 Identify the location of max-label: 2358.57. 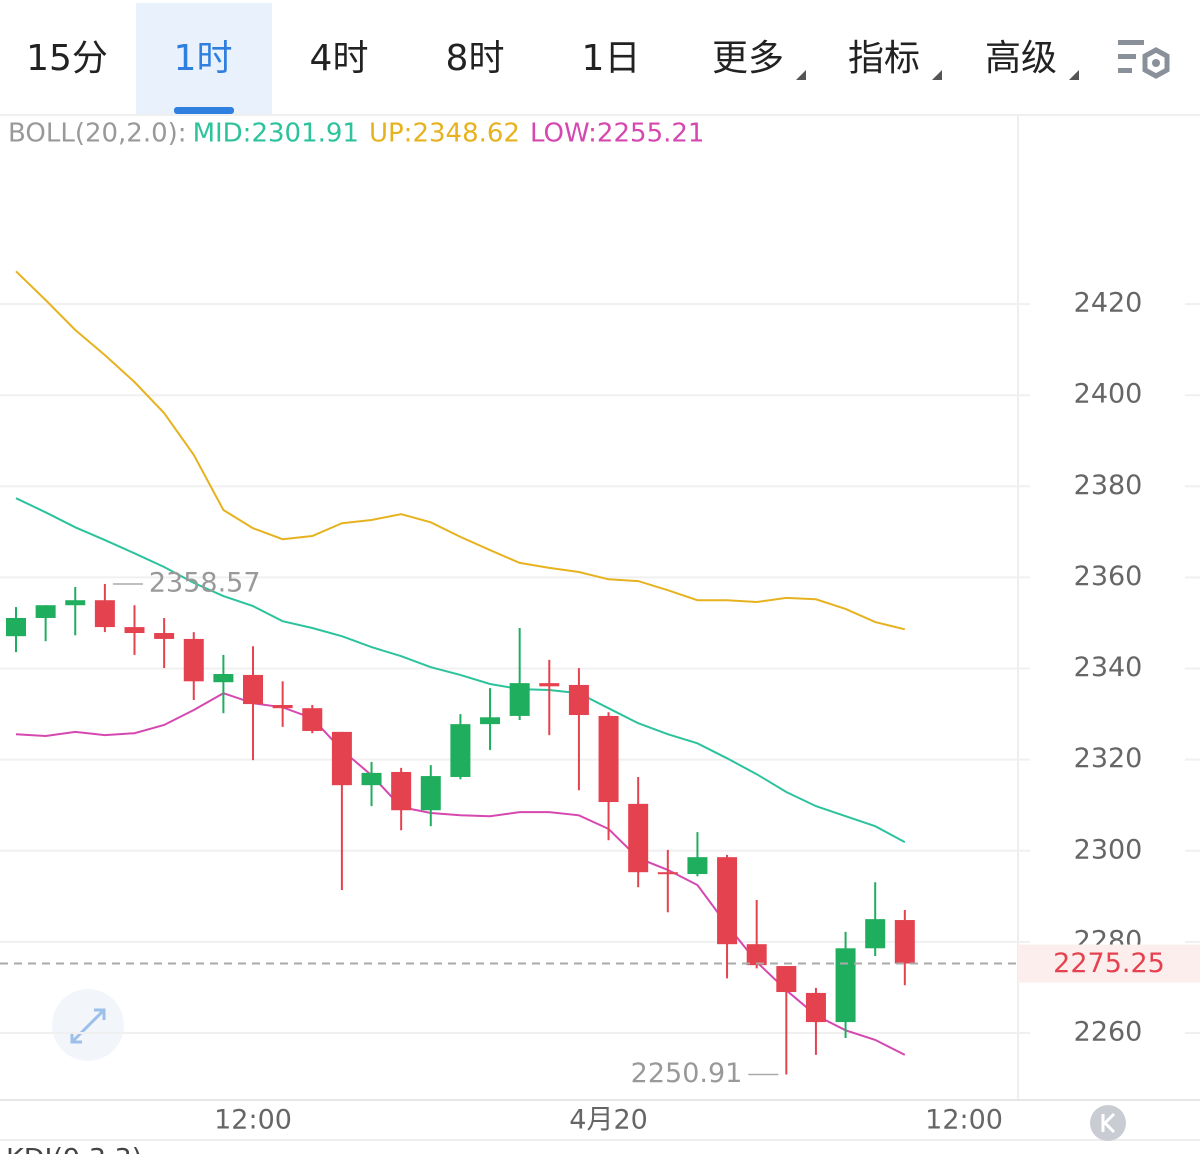
(205, 582).